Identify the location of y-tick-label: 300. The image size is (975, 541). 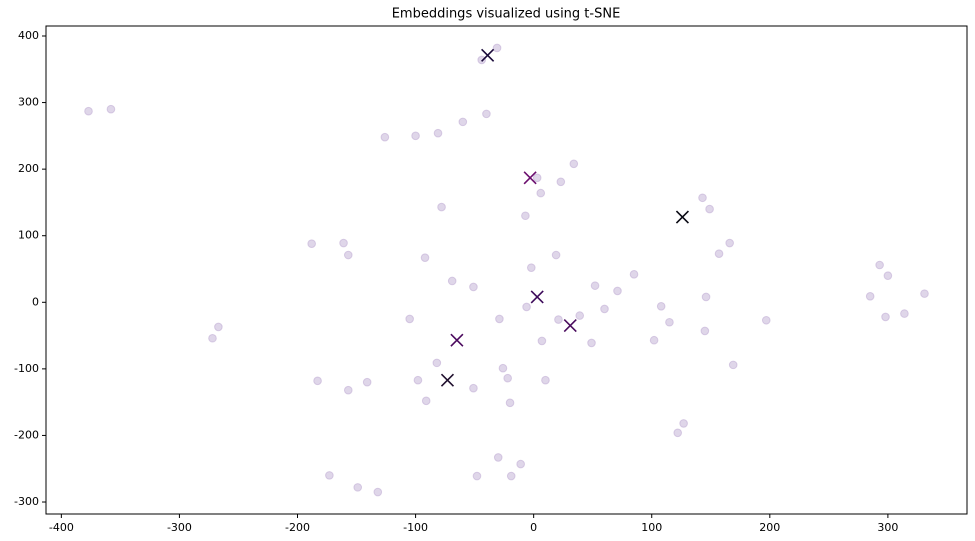
(28, 102).